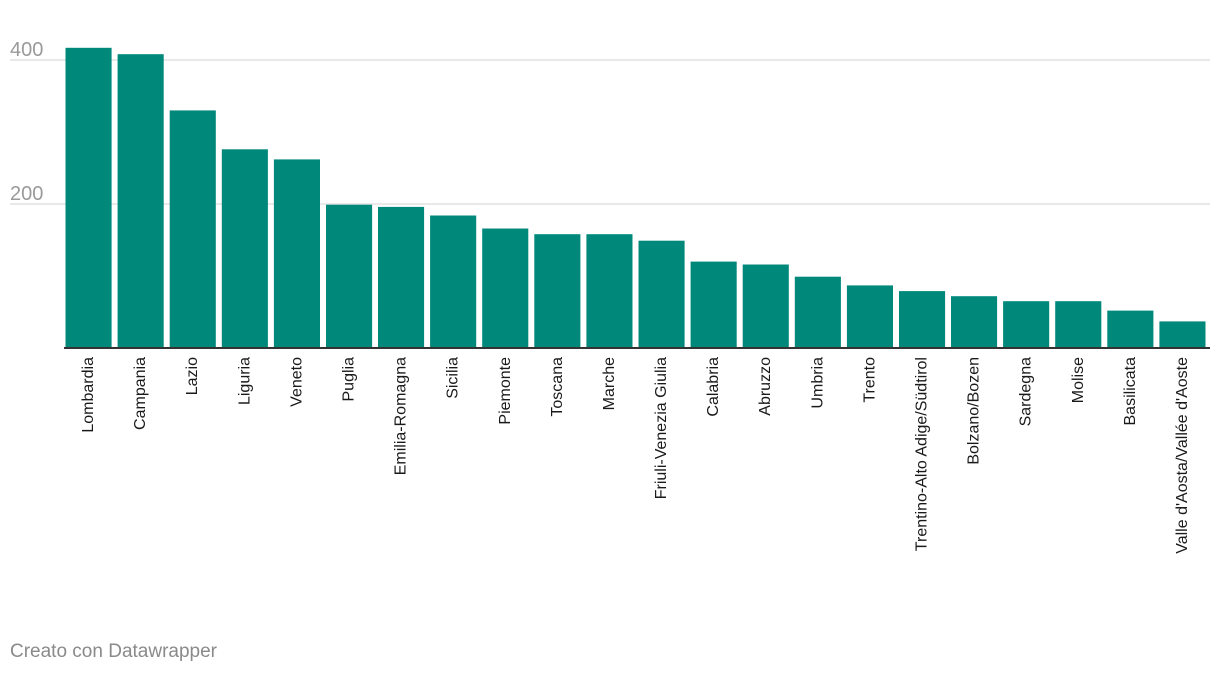 Image resolution: width=1220 pixels, height=678 pixels. What do you see at coordinates (26, 50) in the screenshot?
I see `y-tick-label: 400` at bounding box center [26, 50].